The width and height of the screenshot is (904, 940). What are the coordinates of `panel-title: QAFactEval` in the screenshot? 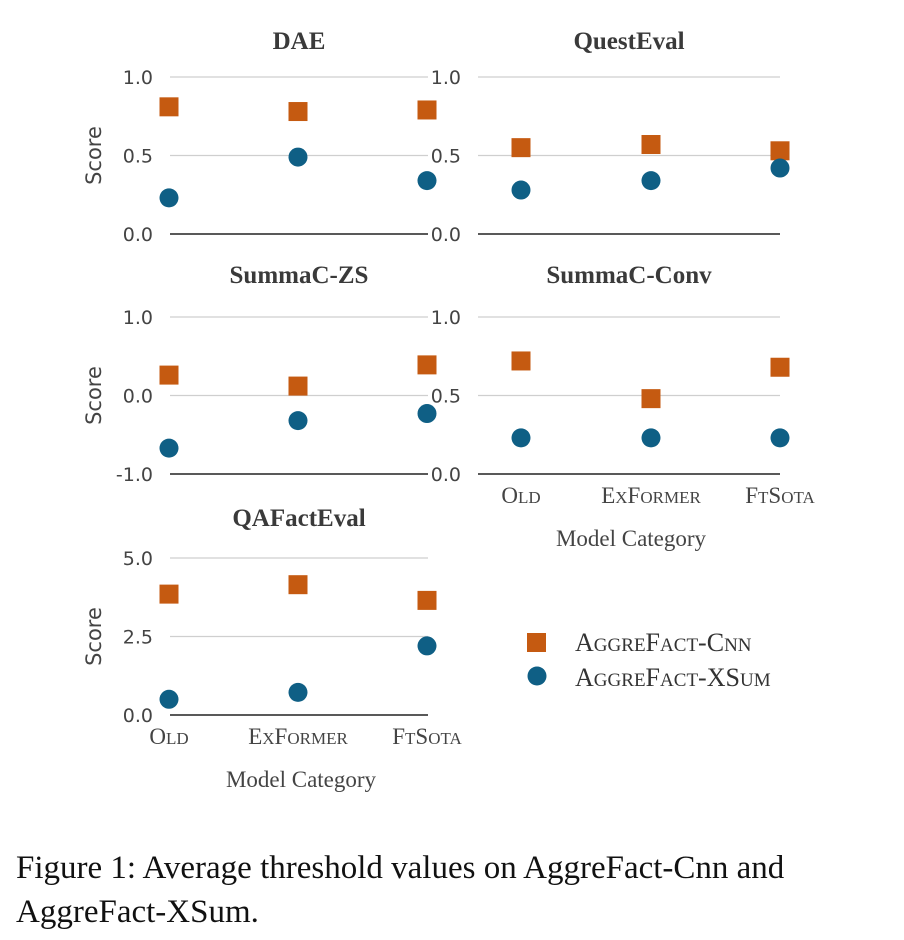 It's located at (298, 518).